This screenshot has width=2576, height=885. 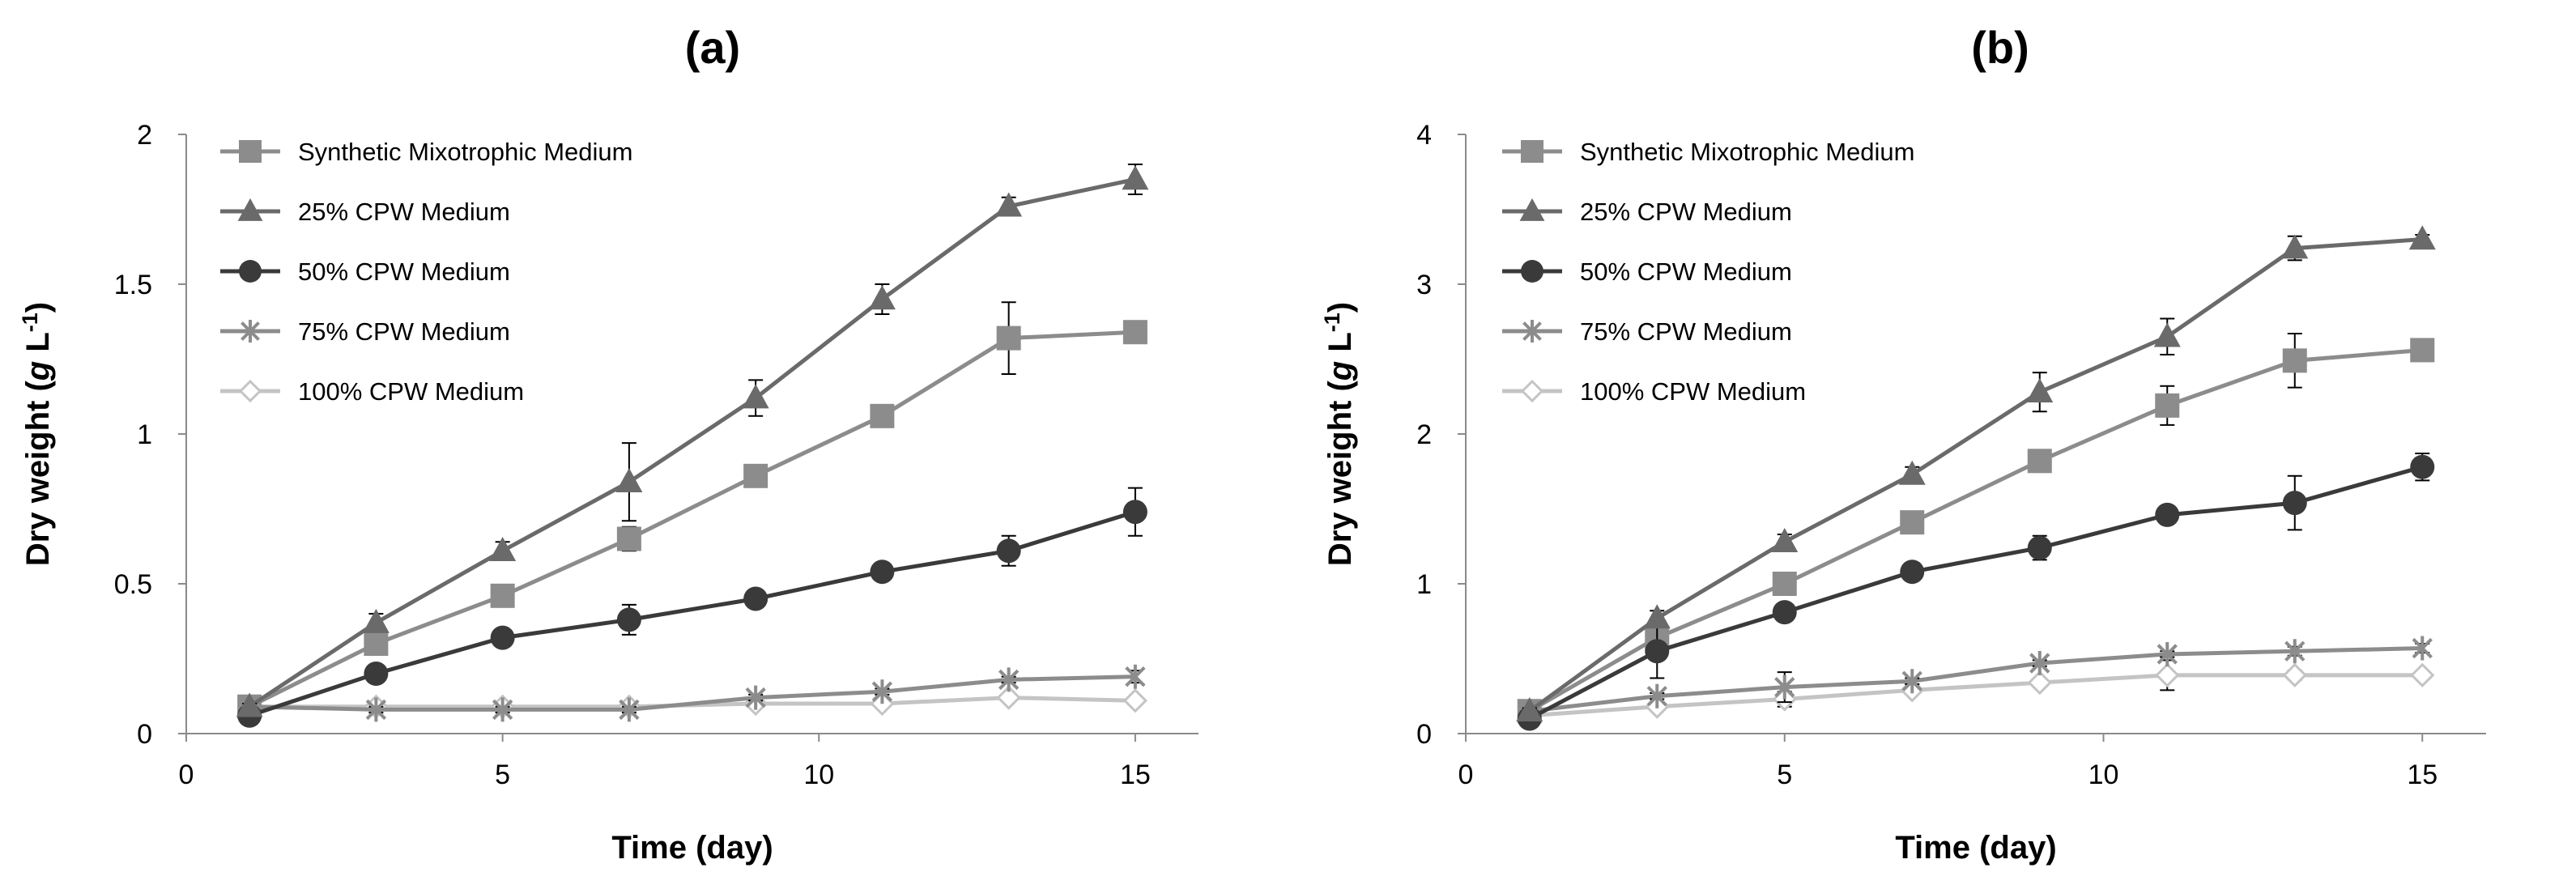 I want to click on y-tick-label: 4, so click(x=1424, y=135).